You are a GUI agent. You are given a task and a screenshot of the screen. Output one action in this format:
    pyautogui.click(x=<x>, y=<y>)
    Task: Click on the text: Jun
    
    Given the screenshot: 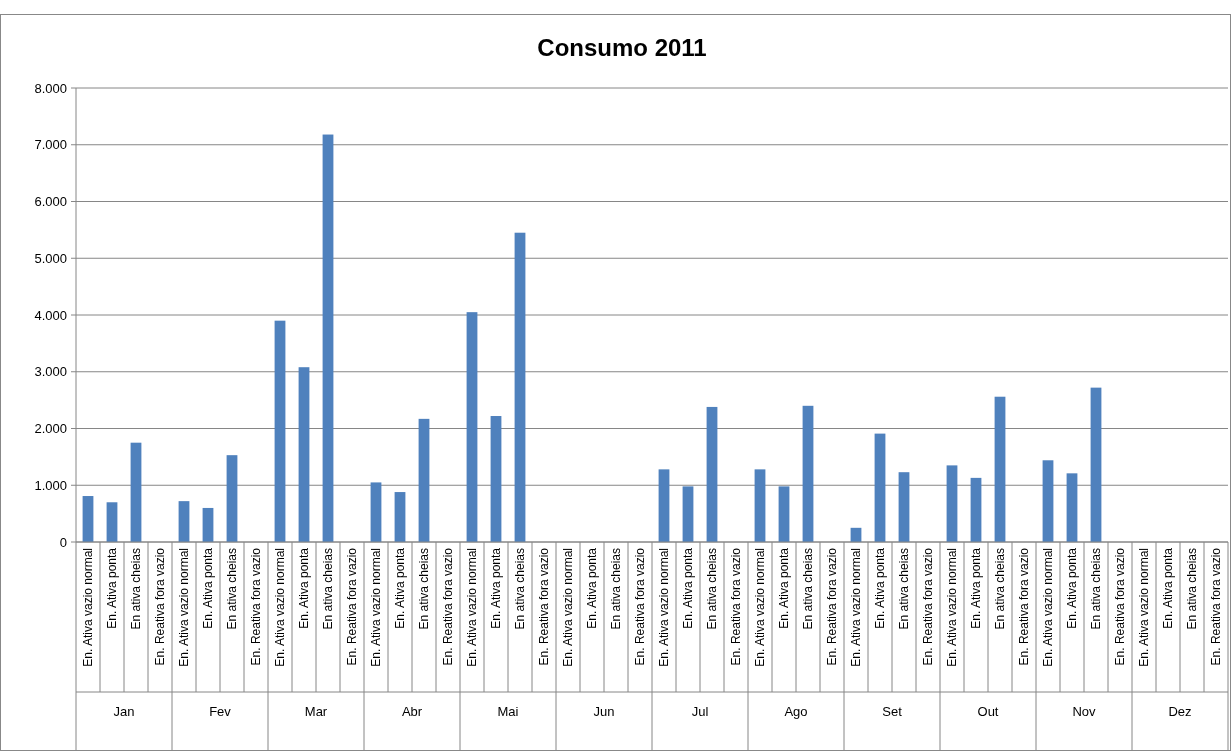 What is the action you would take?
    pyautogui.click(x=604, y=711)
    